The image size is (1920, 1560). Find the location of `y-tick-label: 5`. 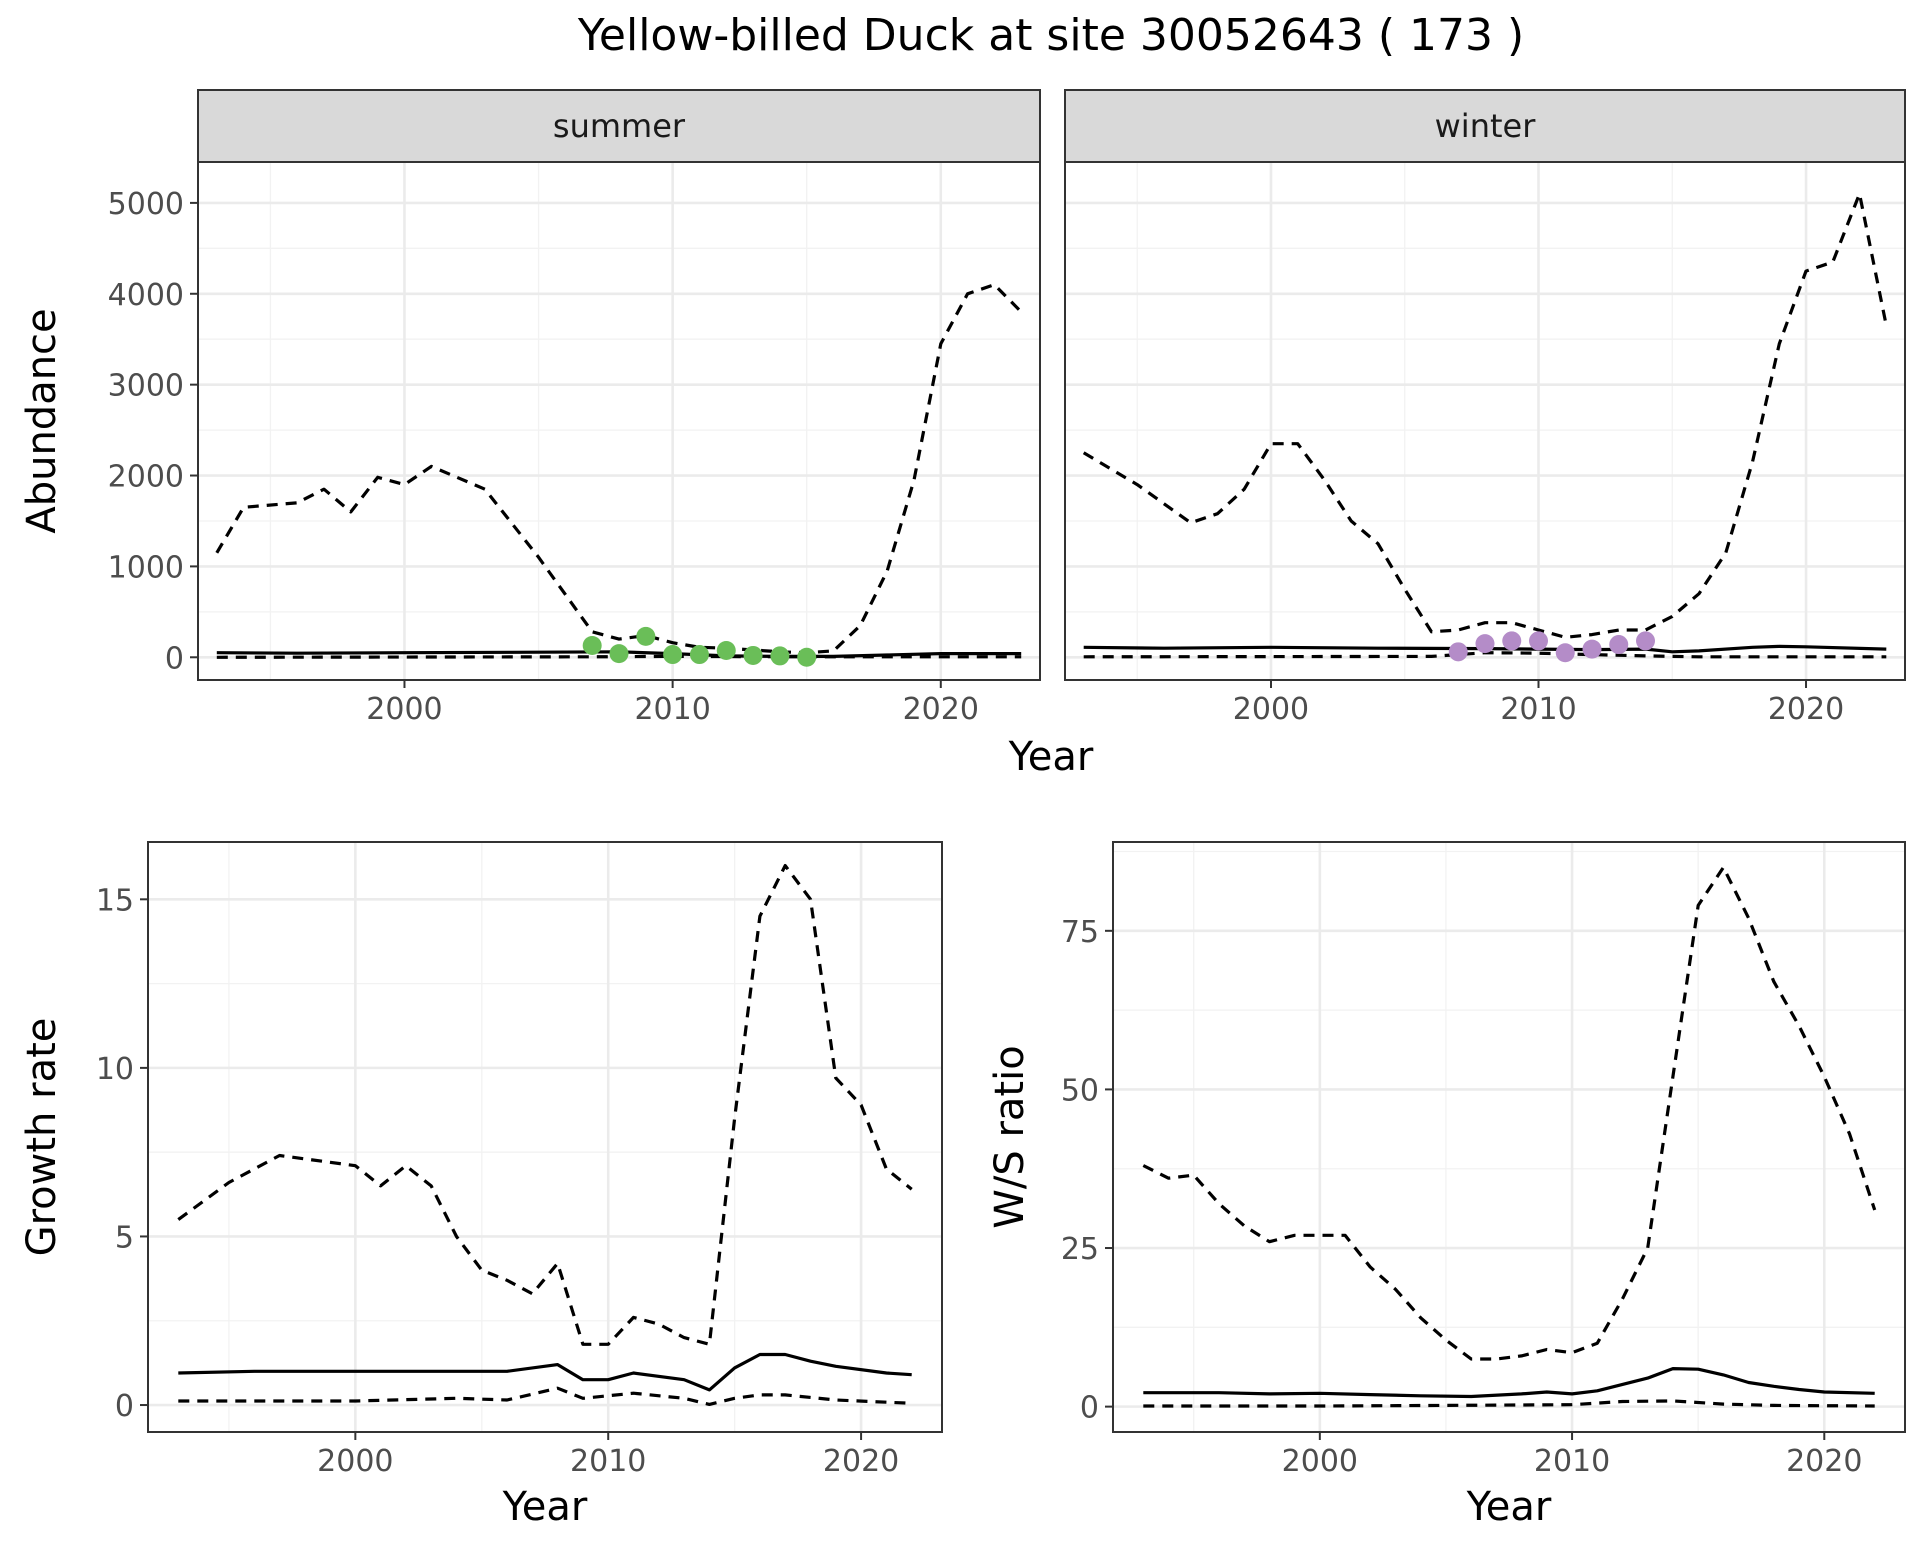

y-tick-label: 5 is located at coordinates (124, 1237).